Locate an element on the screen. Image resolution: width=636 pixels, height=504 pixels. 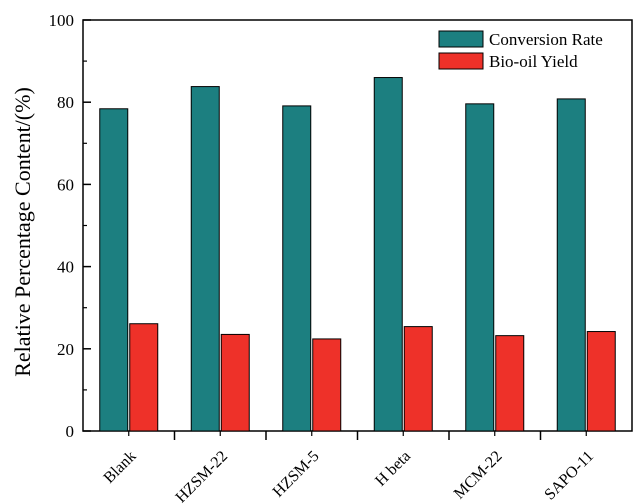
legend-label: Bio-oil Yield is located at coordinates (533, 61).